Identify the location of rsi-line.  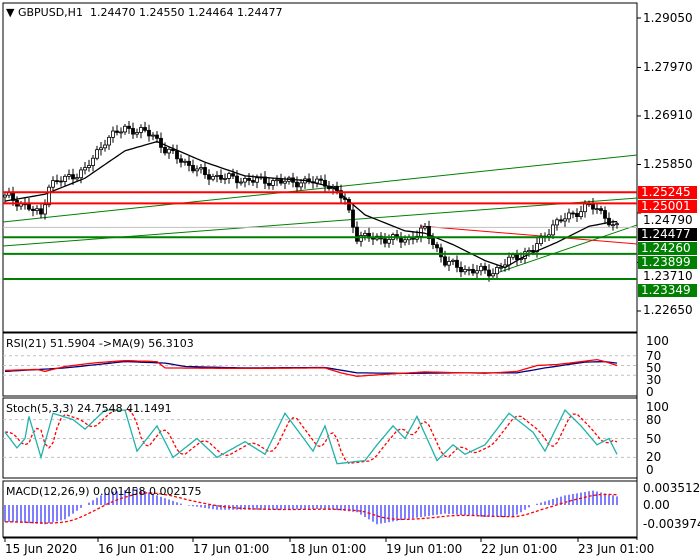
(311, 367).